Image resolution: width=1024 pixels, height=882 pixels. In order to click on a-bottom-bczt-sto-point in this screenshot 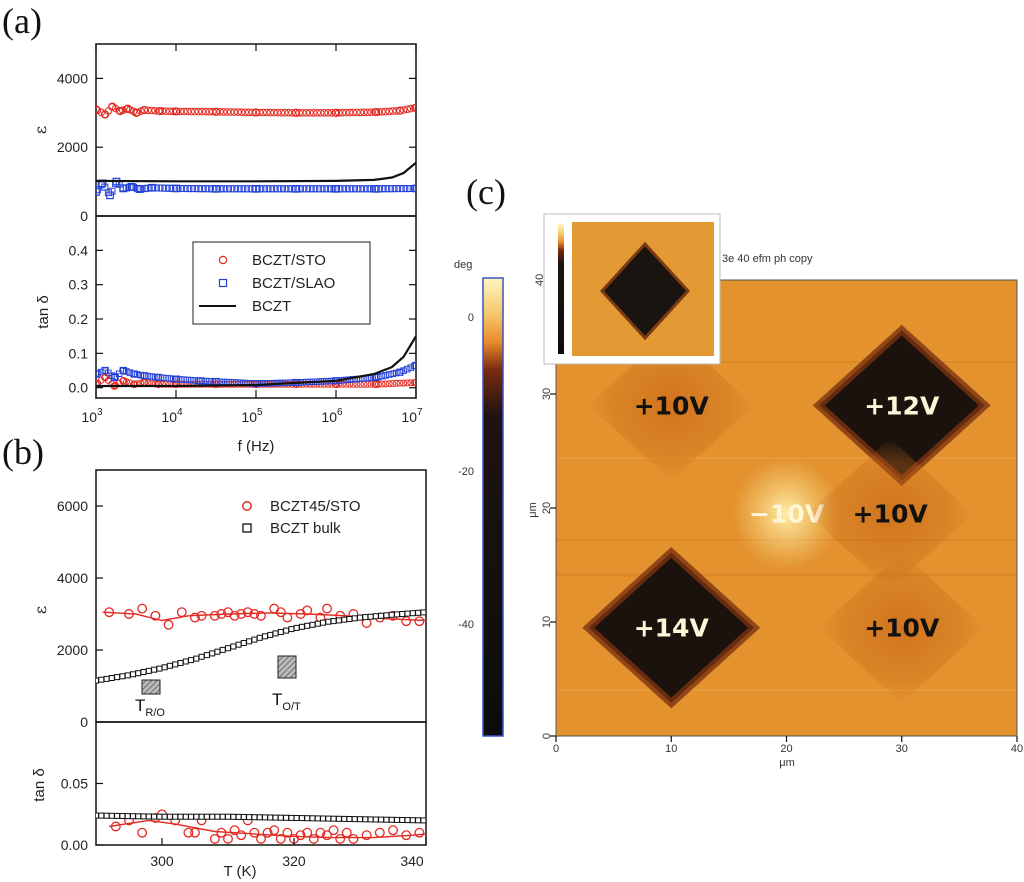, I will do `click(176, 384)`.